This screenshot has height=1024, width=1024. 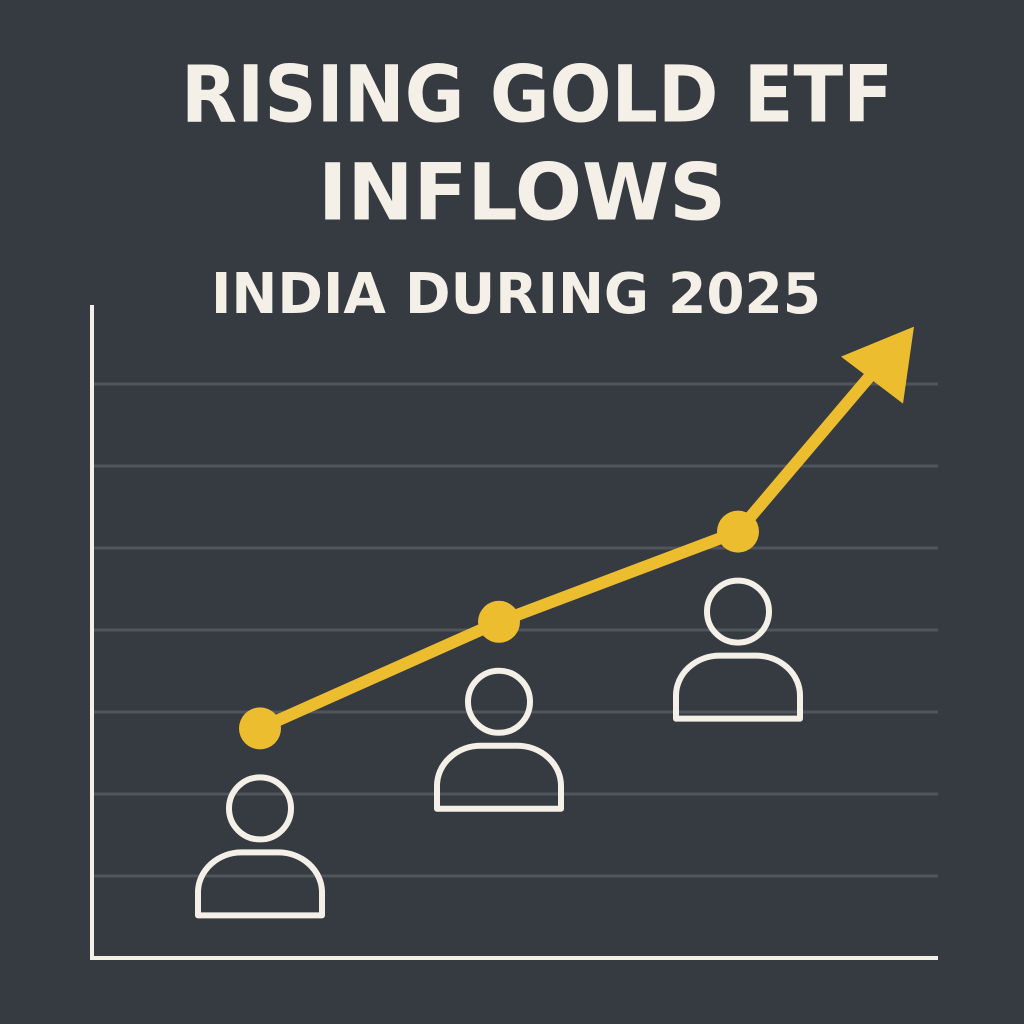 What do you see at coordinates (516, 294) in the screenshot?
I see `chart-subtitle: INDIA DURING 2025` at bounding box center [516, 294].